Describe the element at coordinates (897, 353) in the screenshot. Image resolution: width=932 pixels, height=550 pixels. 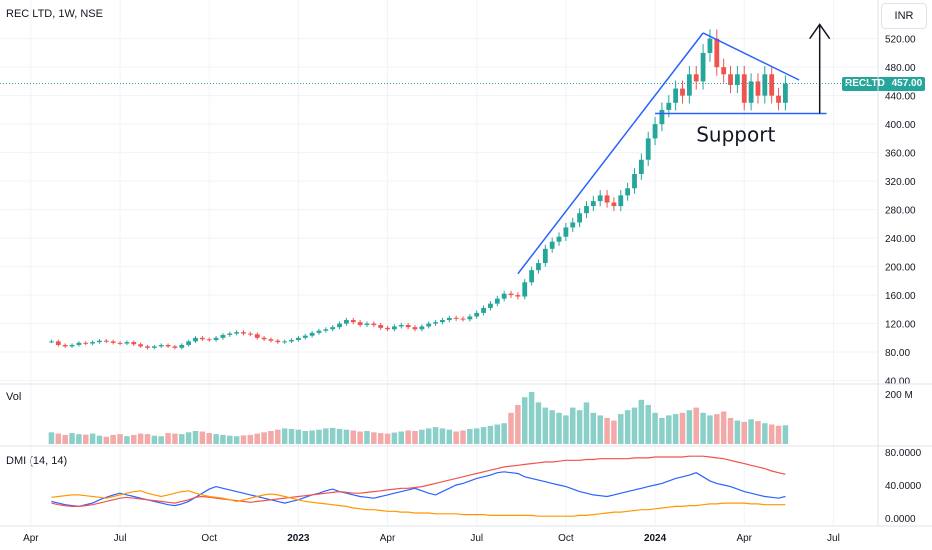
I see `price-tick-label: 80.00` at that location.